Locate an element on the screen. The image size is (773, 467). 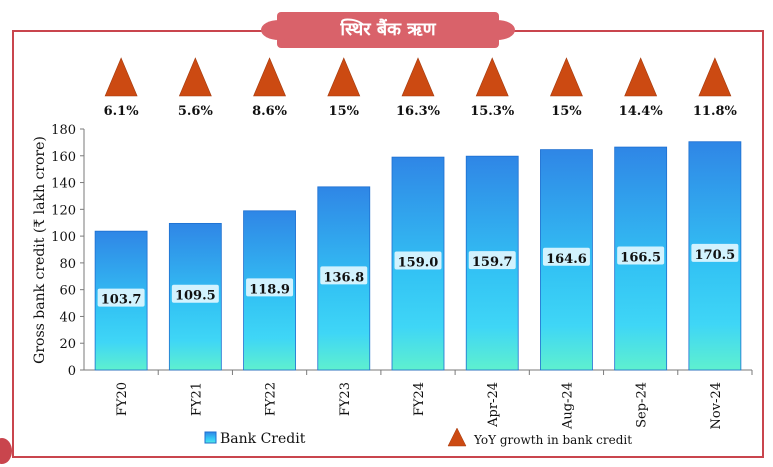
y-tick-label: 100 is located at coordinates (63, 237).